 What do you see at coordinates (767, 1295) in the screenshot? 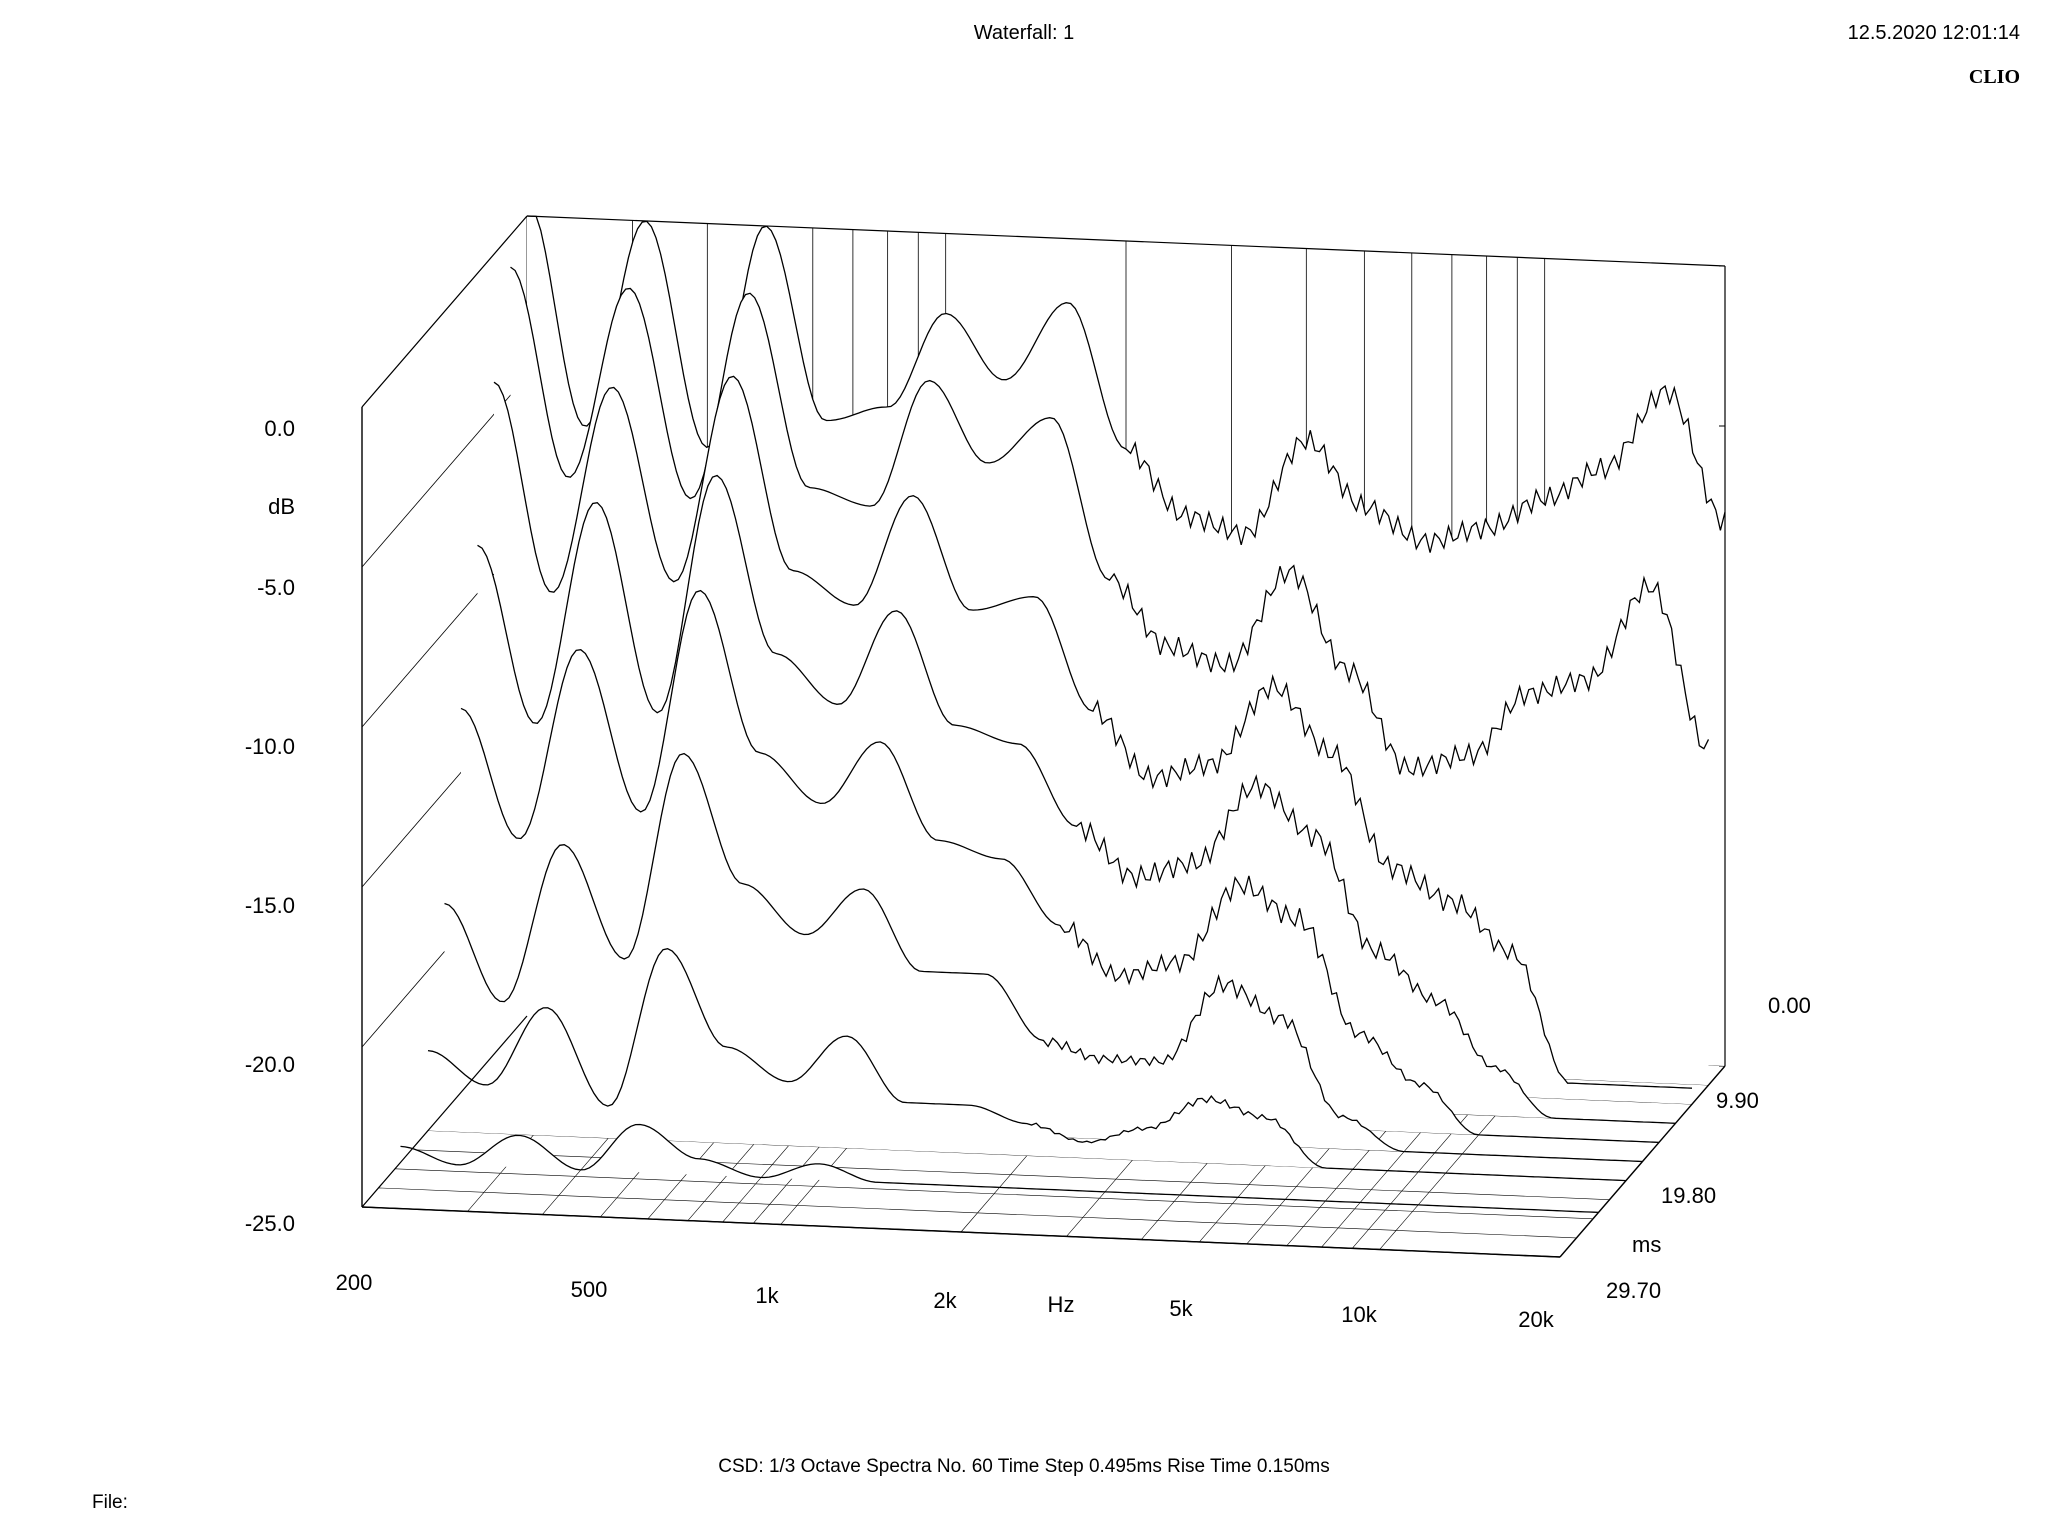
I see `x-tick-label: 1k` at bounding box center [767, 1295].